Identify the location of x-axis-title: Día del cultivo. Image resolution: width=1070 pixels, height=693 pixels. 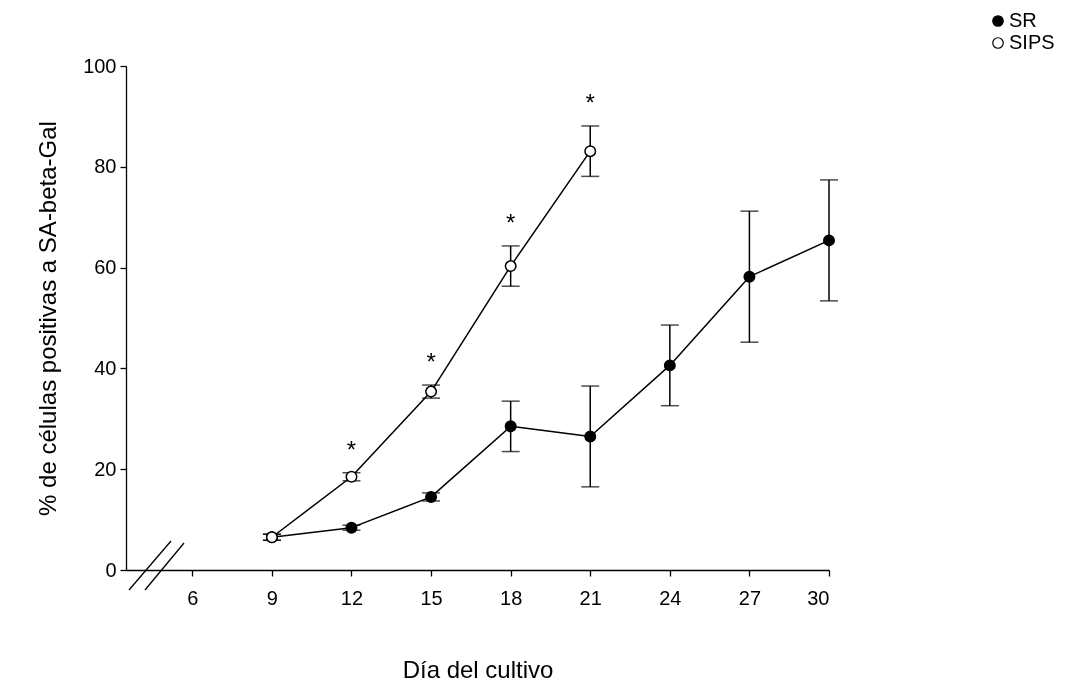
(478, 669).